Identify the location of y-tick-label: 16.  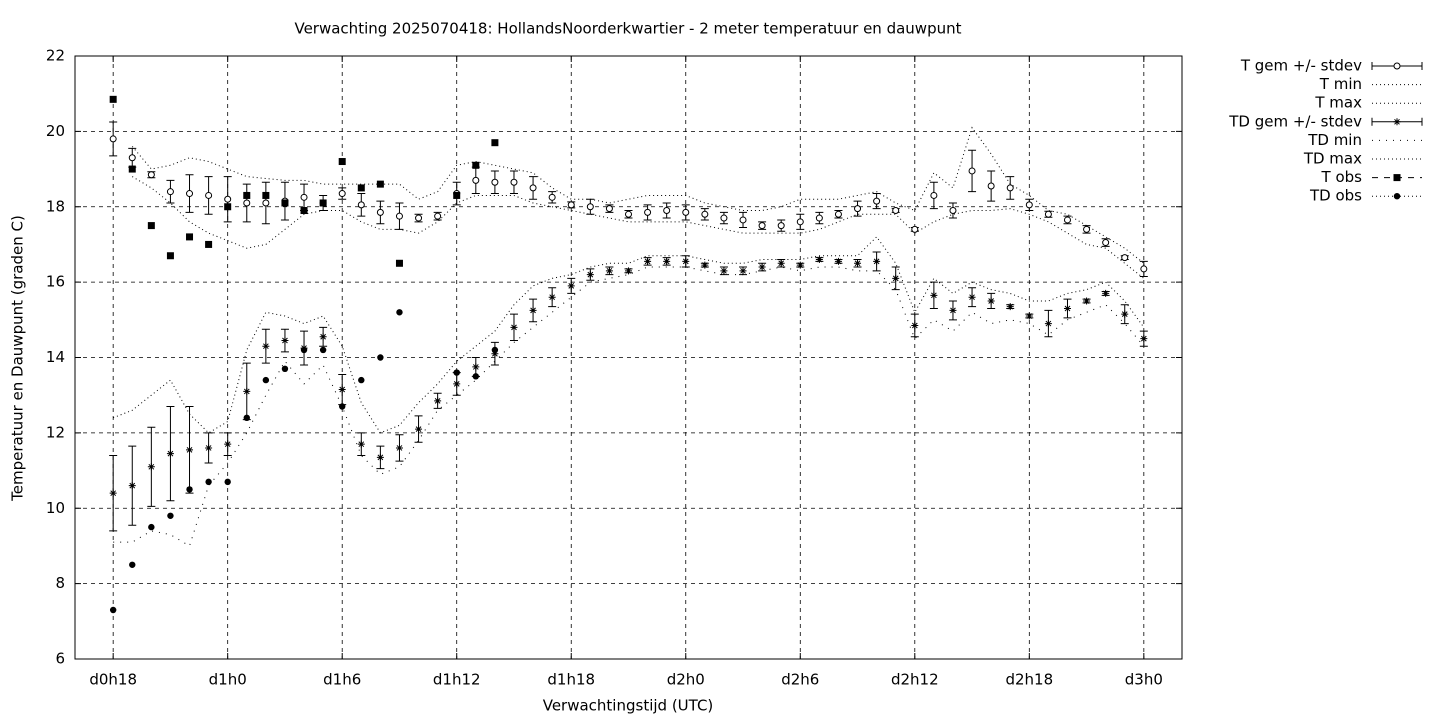
(55, 282).